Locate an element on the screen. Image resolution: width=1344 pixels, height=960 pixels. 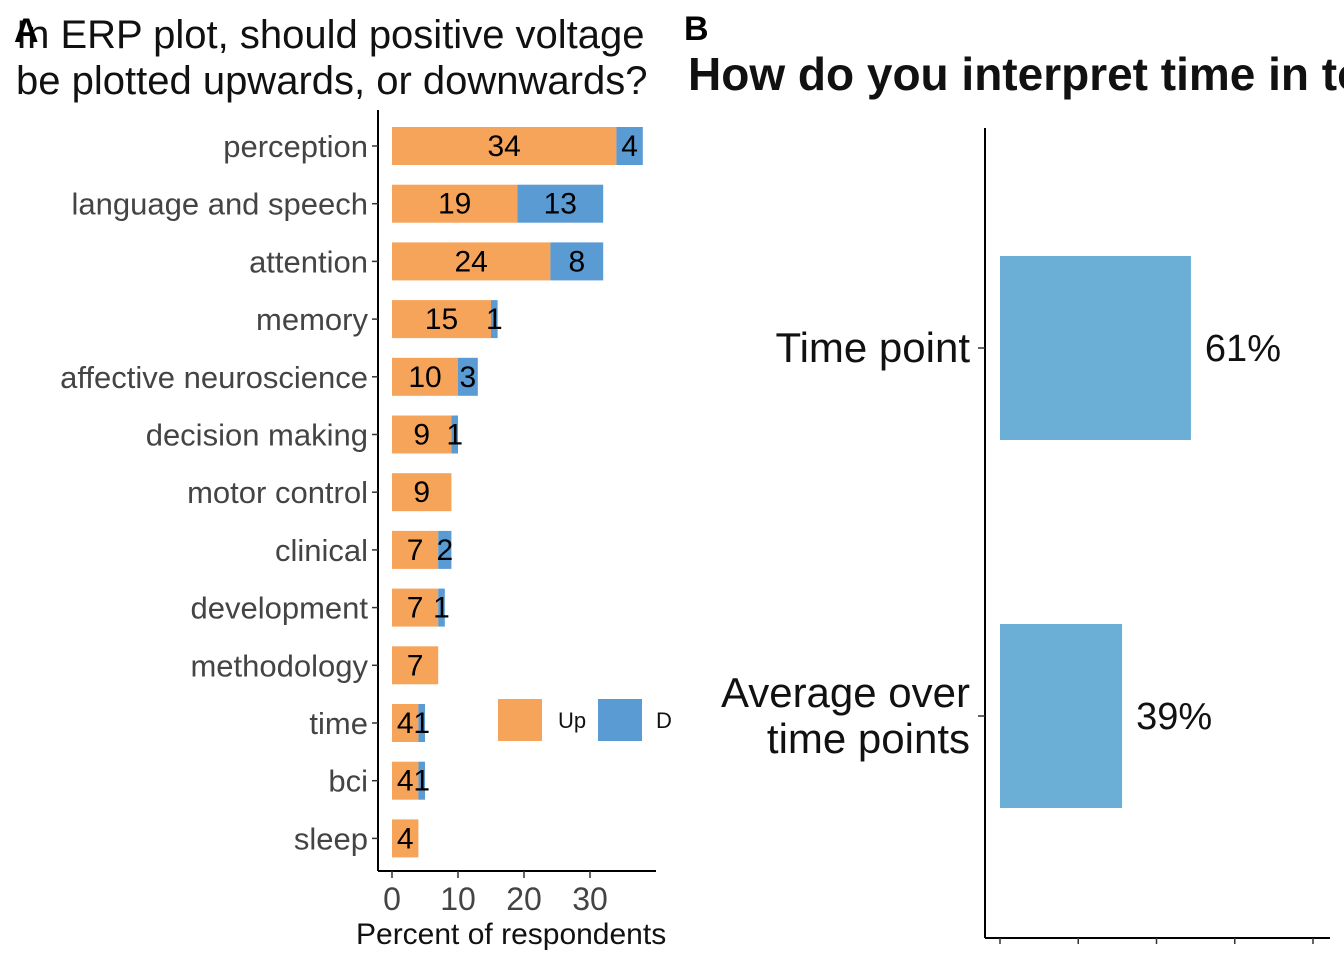
bar-down-perception is located at coordinates (629, 146).